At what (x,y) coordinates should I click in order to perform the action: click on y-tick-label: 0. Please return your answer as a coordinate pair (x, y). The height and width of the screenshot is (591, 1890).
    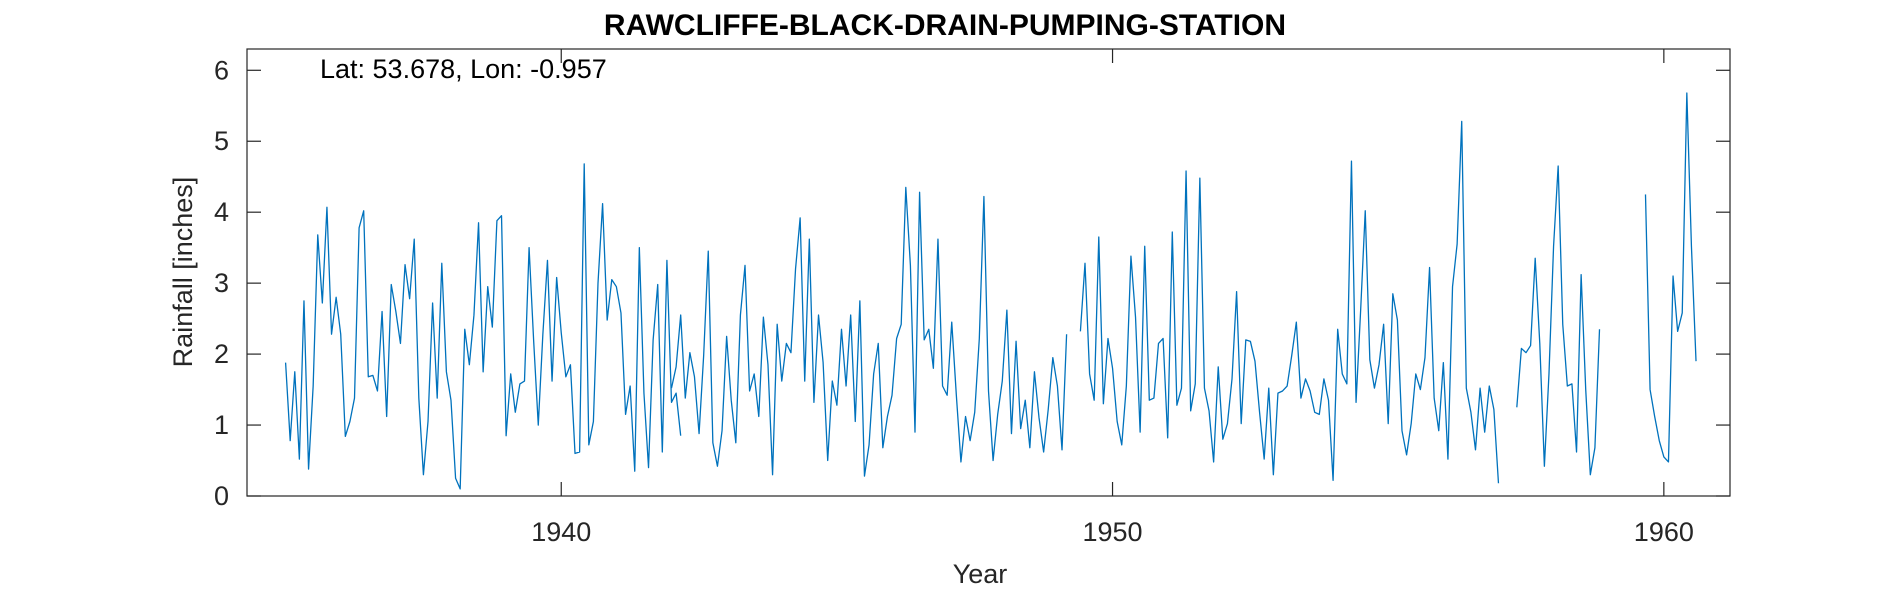
    Looking at the image, I should click on (221, 496).